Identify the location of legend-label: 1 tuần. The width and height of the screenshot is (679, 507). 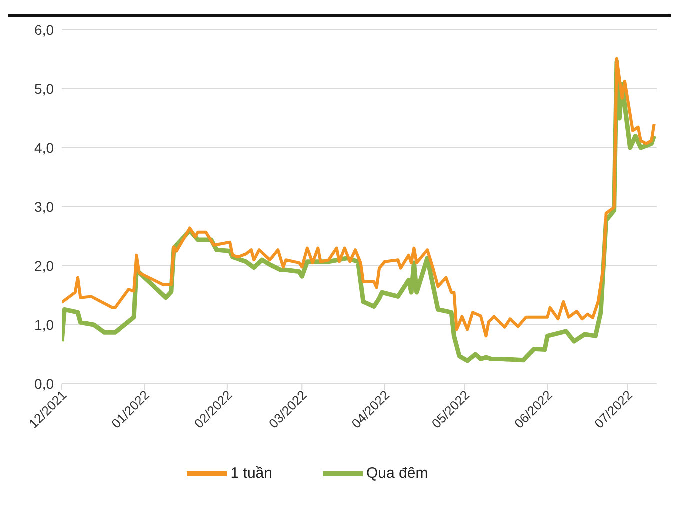
(251, 473).